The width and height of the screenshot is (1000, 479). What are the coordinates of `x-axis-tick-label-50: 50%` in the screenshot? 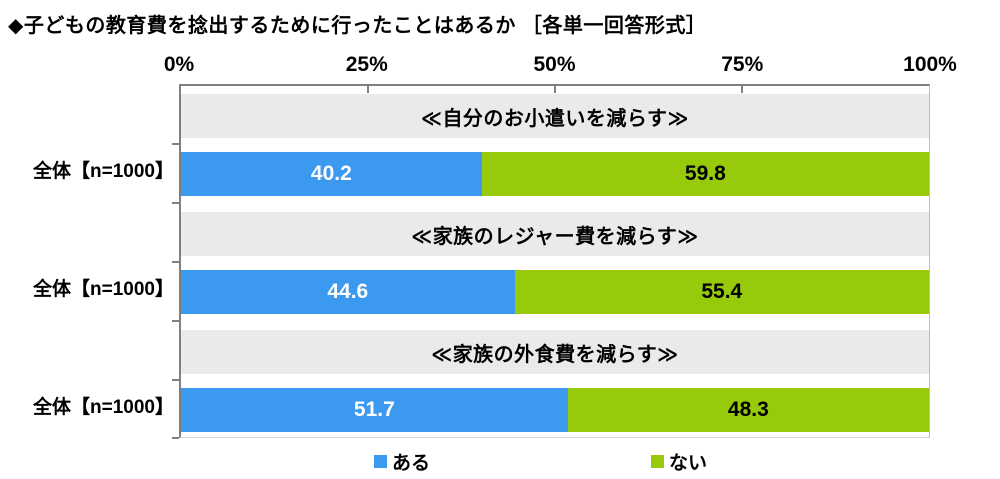 It's located at (554, 64).